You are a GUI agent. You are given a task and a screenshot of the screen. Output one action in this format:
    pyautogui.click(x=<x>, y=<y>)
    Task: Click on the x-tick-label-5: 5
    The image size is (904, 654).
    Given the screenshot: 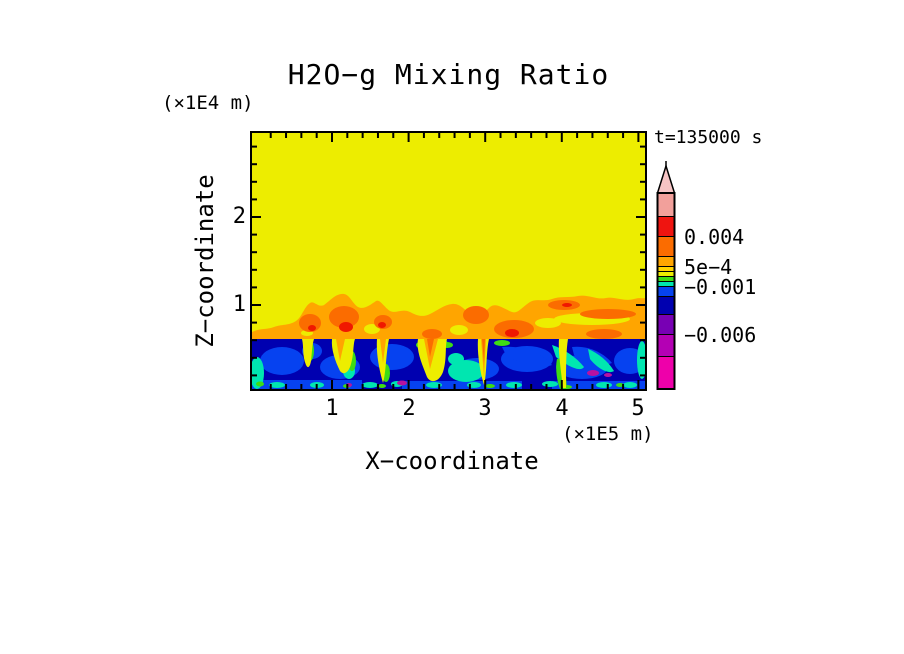 What is the action you would take?
    pyautogui.click(x=638, y=408)
    